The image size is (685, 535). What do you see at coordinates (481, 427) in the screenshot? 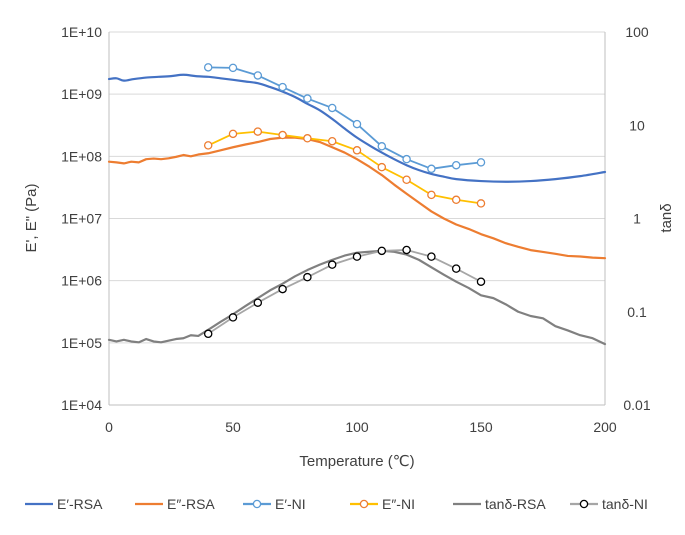
I see `x-tick-label: 150` at bounding box center [481, 427].